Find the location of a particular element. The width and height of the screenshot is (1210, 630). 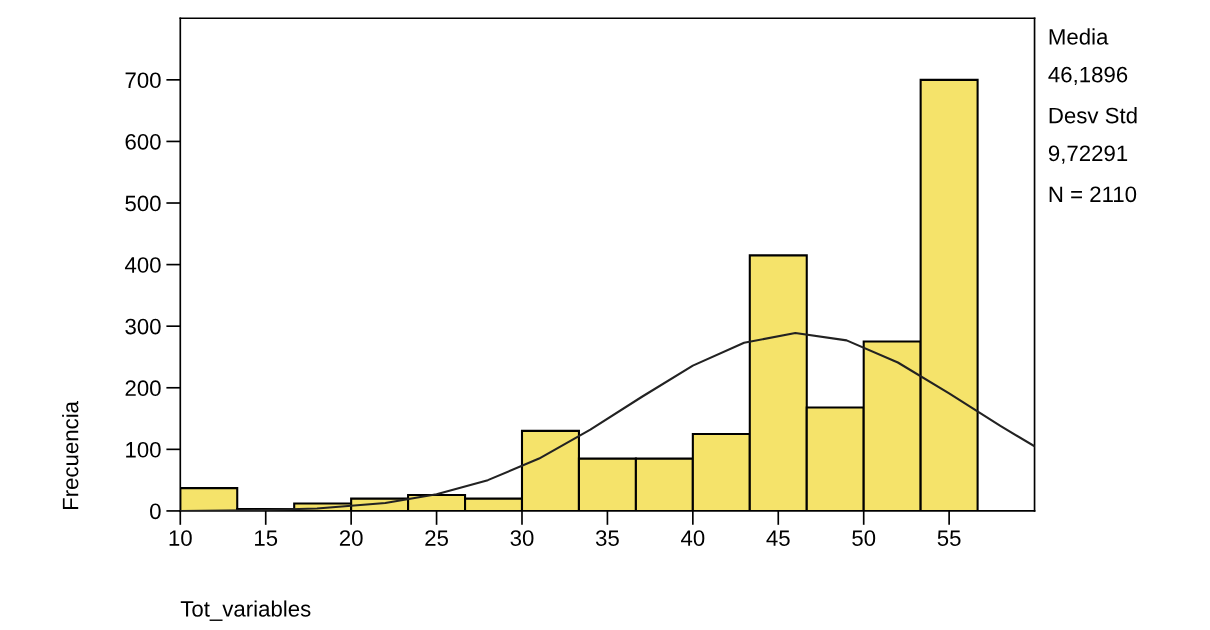

y-tick-label: 700 is located at coordinates (143, 80).